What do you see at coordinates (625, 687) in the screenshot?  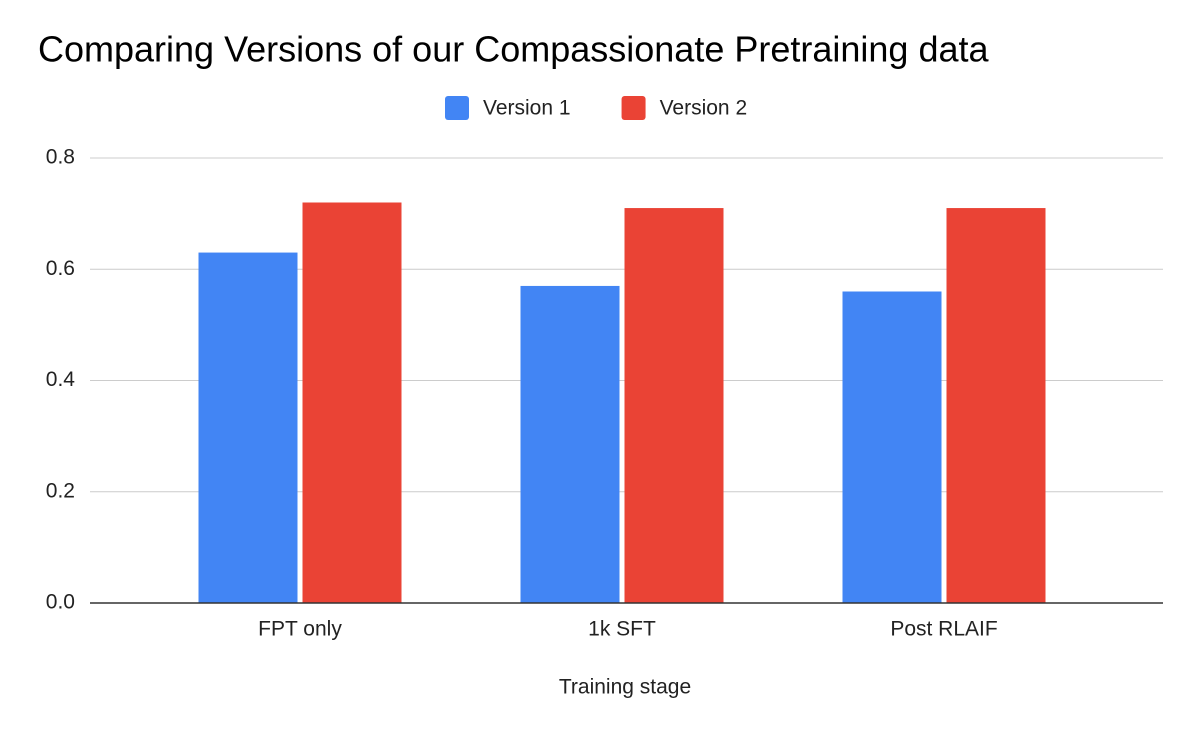 I see `x-axis-label: Training stage` at bounding box center [625, 687].